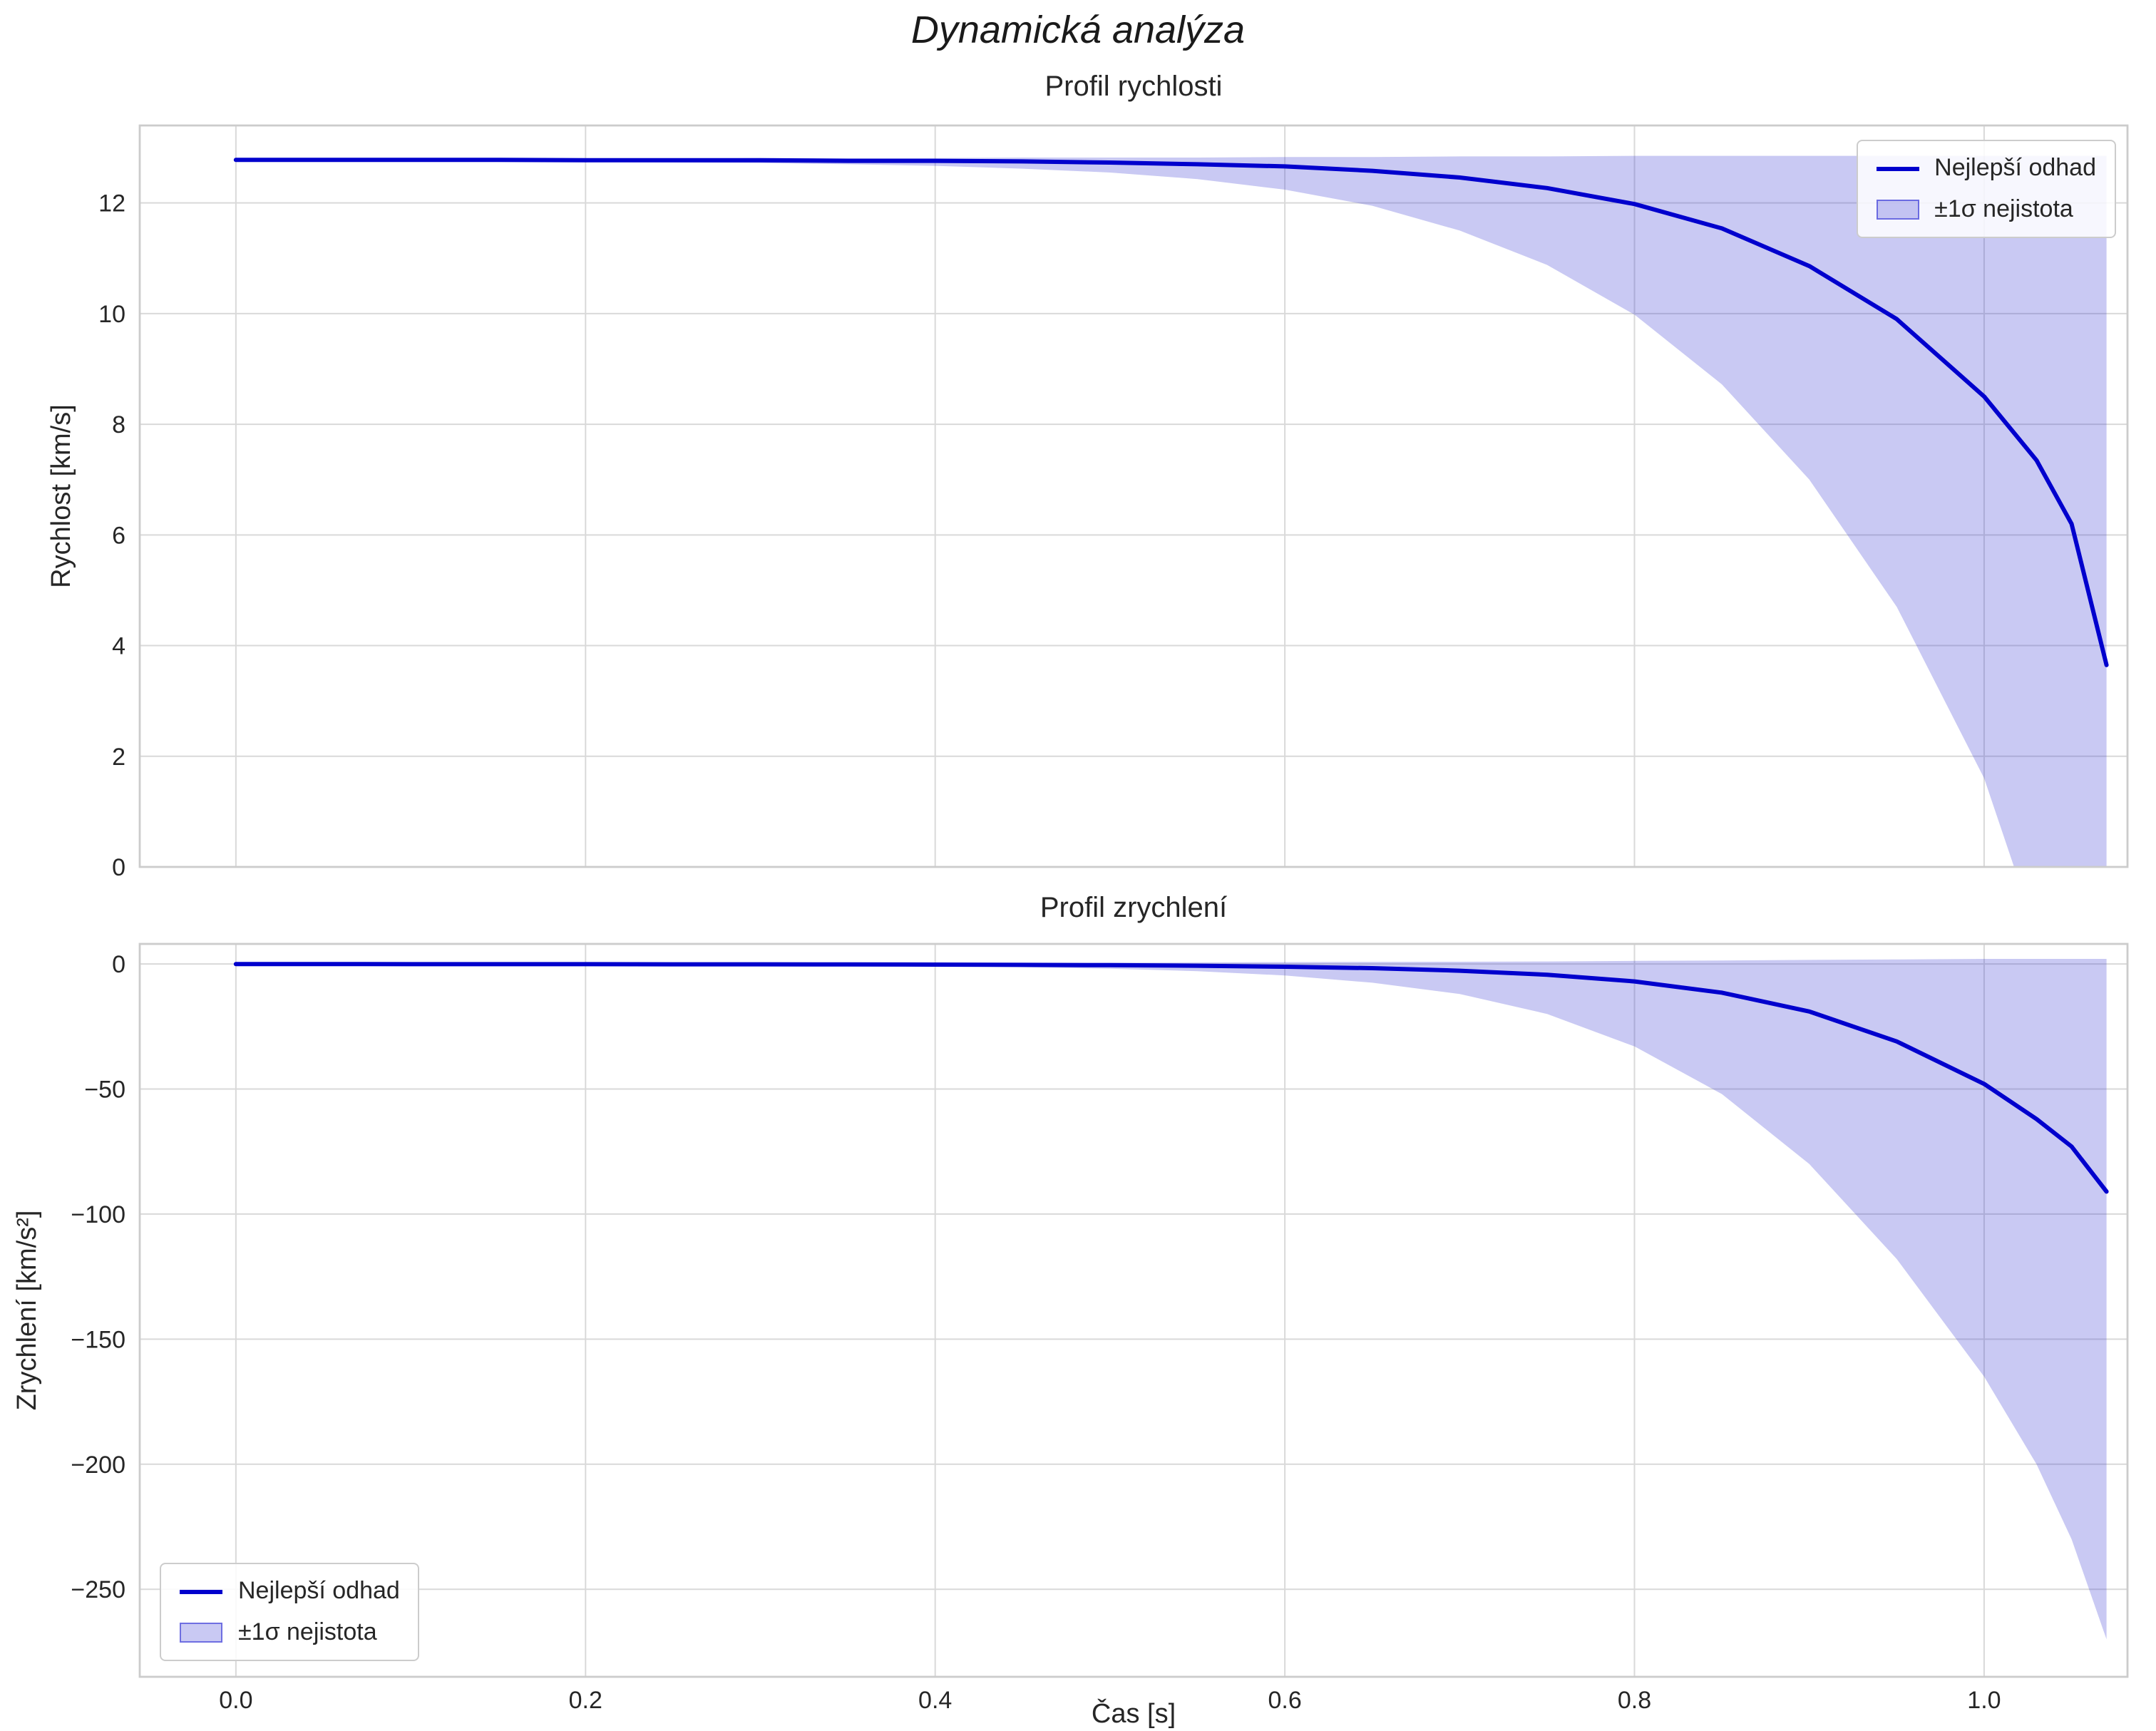 The image size is (2156, 1731). What do you see at coordinates (1634, 1700) in the screenshot?
I see `svg-text: 0.8` at bounding box center [1634, 1700].